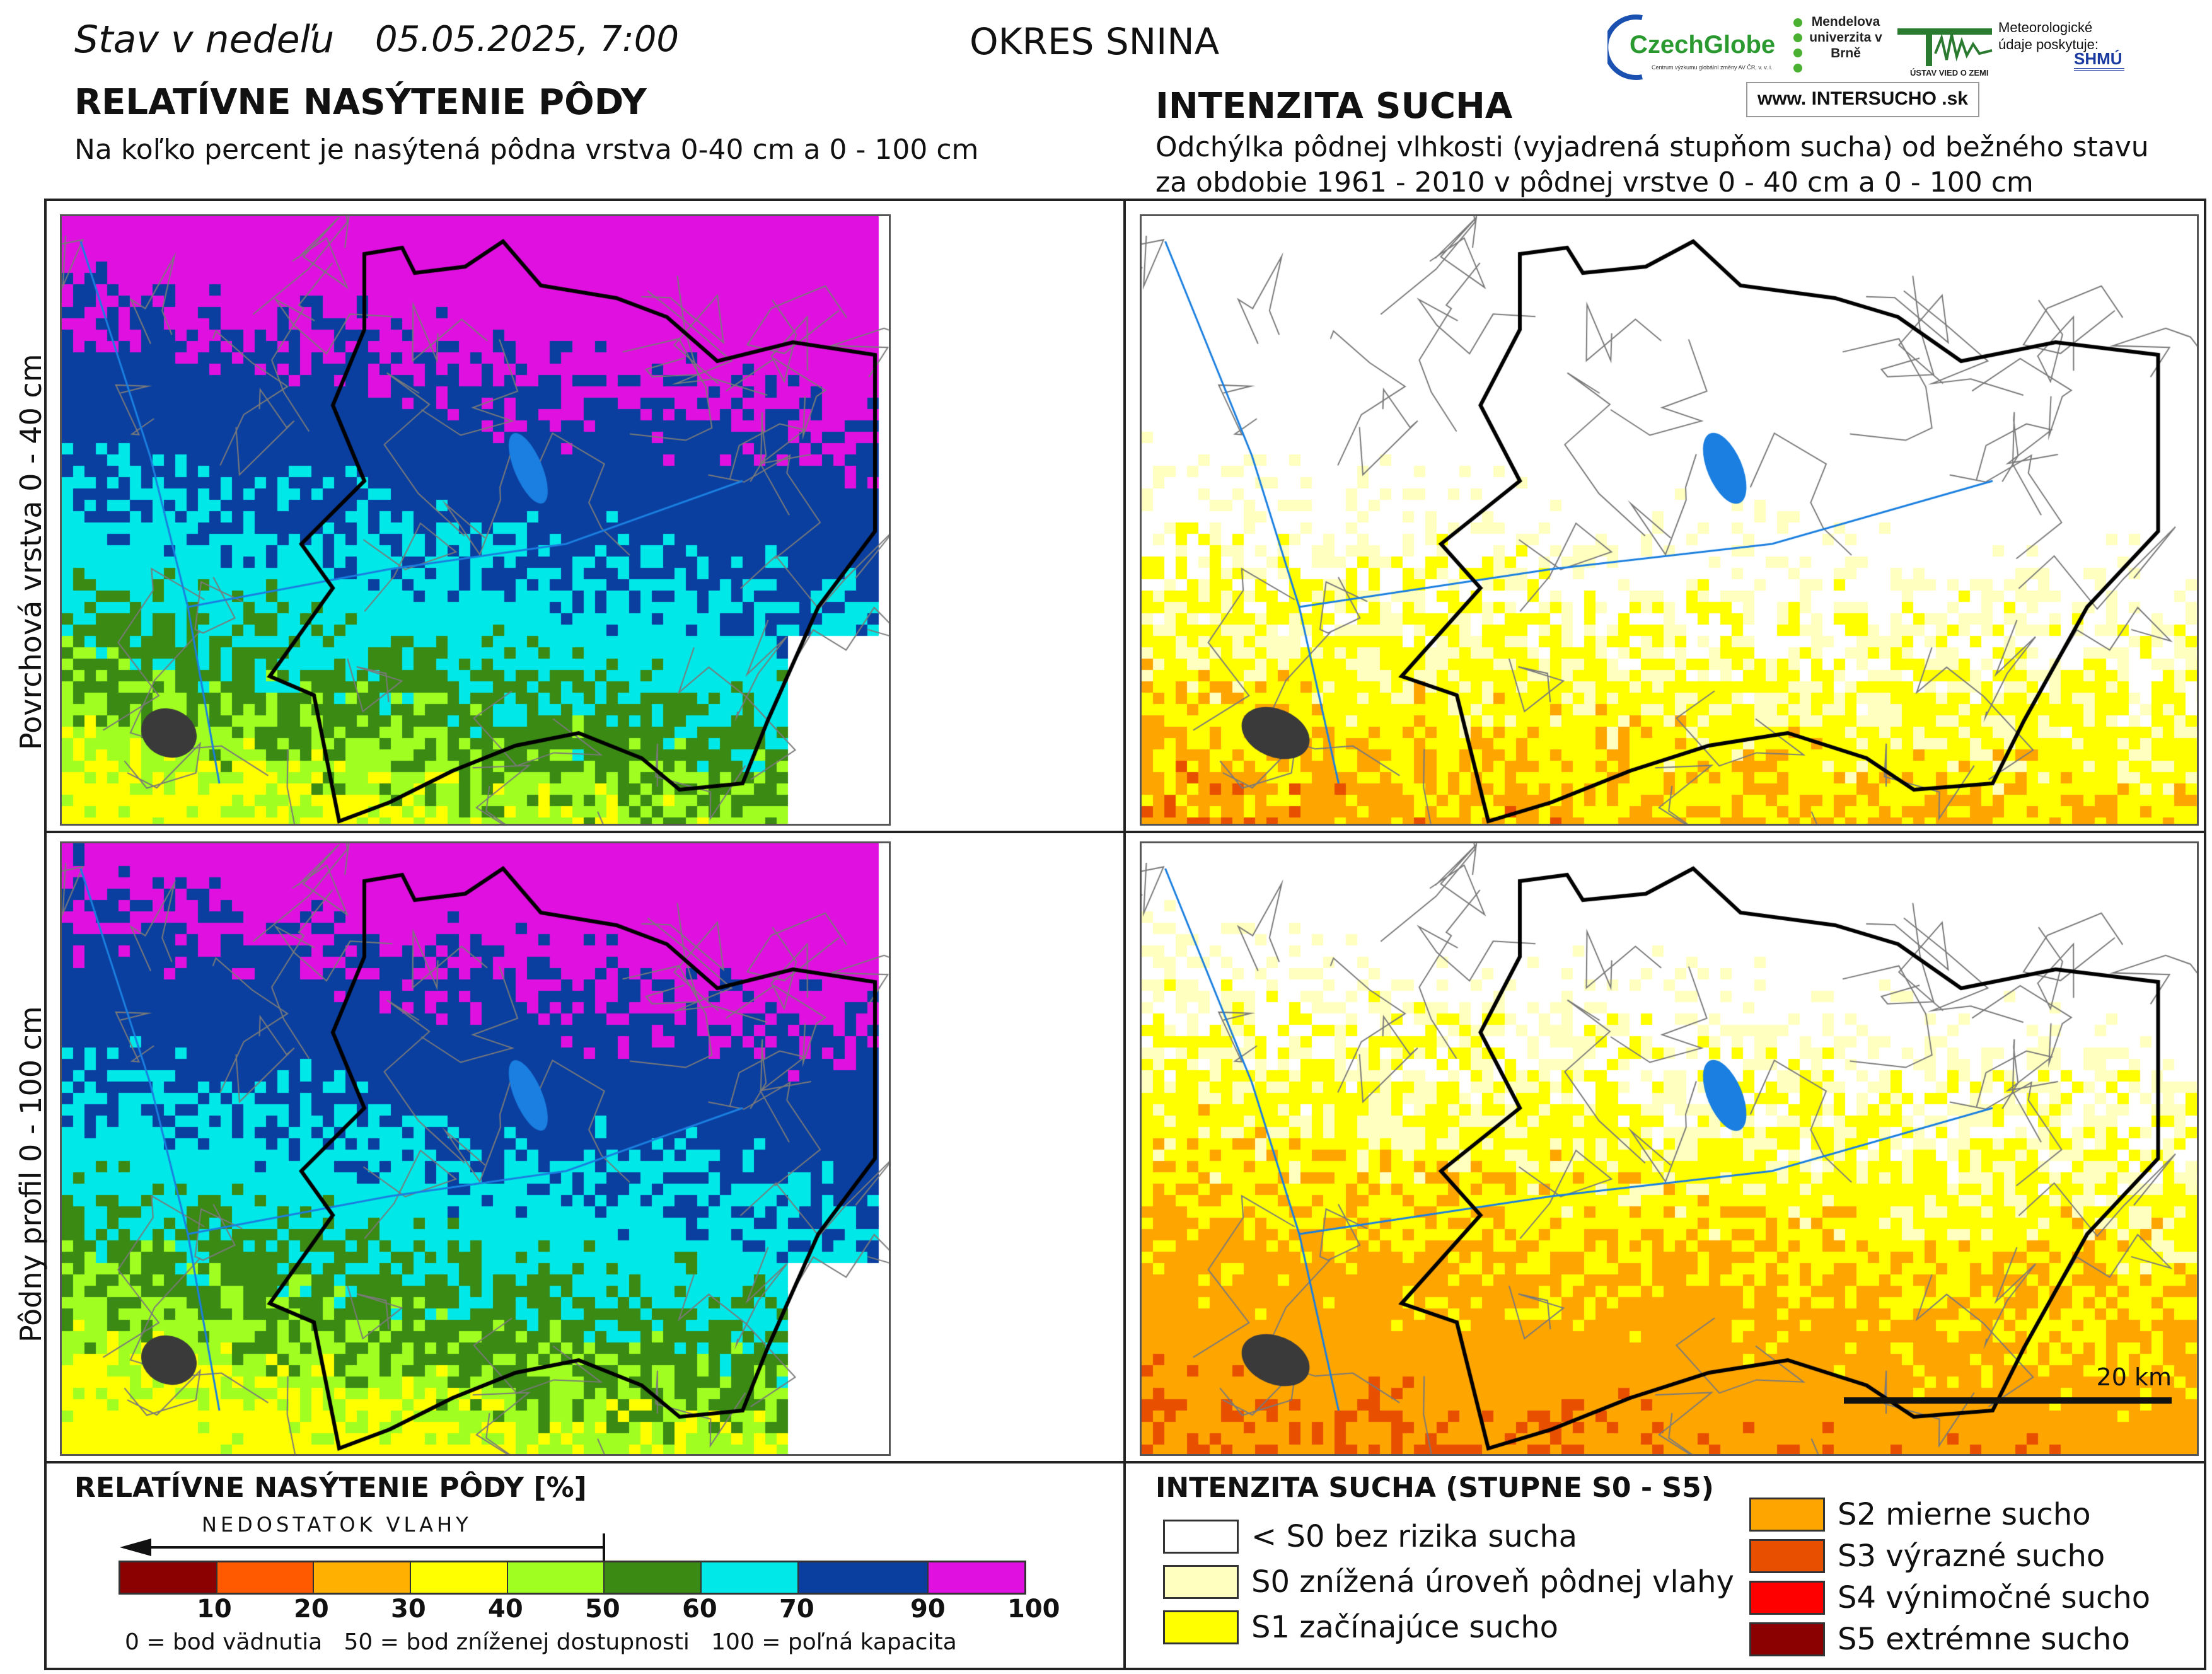 The width and height of the screenshot is (2212, 1674). What do you see at coordinates (505, 1609) in the screenshot?
I see `colorbar-tick-label: 40` at bounding box center [505, 1609].